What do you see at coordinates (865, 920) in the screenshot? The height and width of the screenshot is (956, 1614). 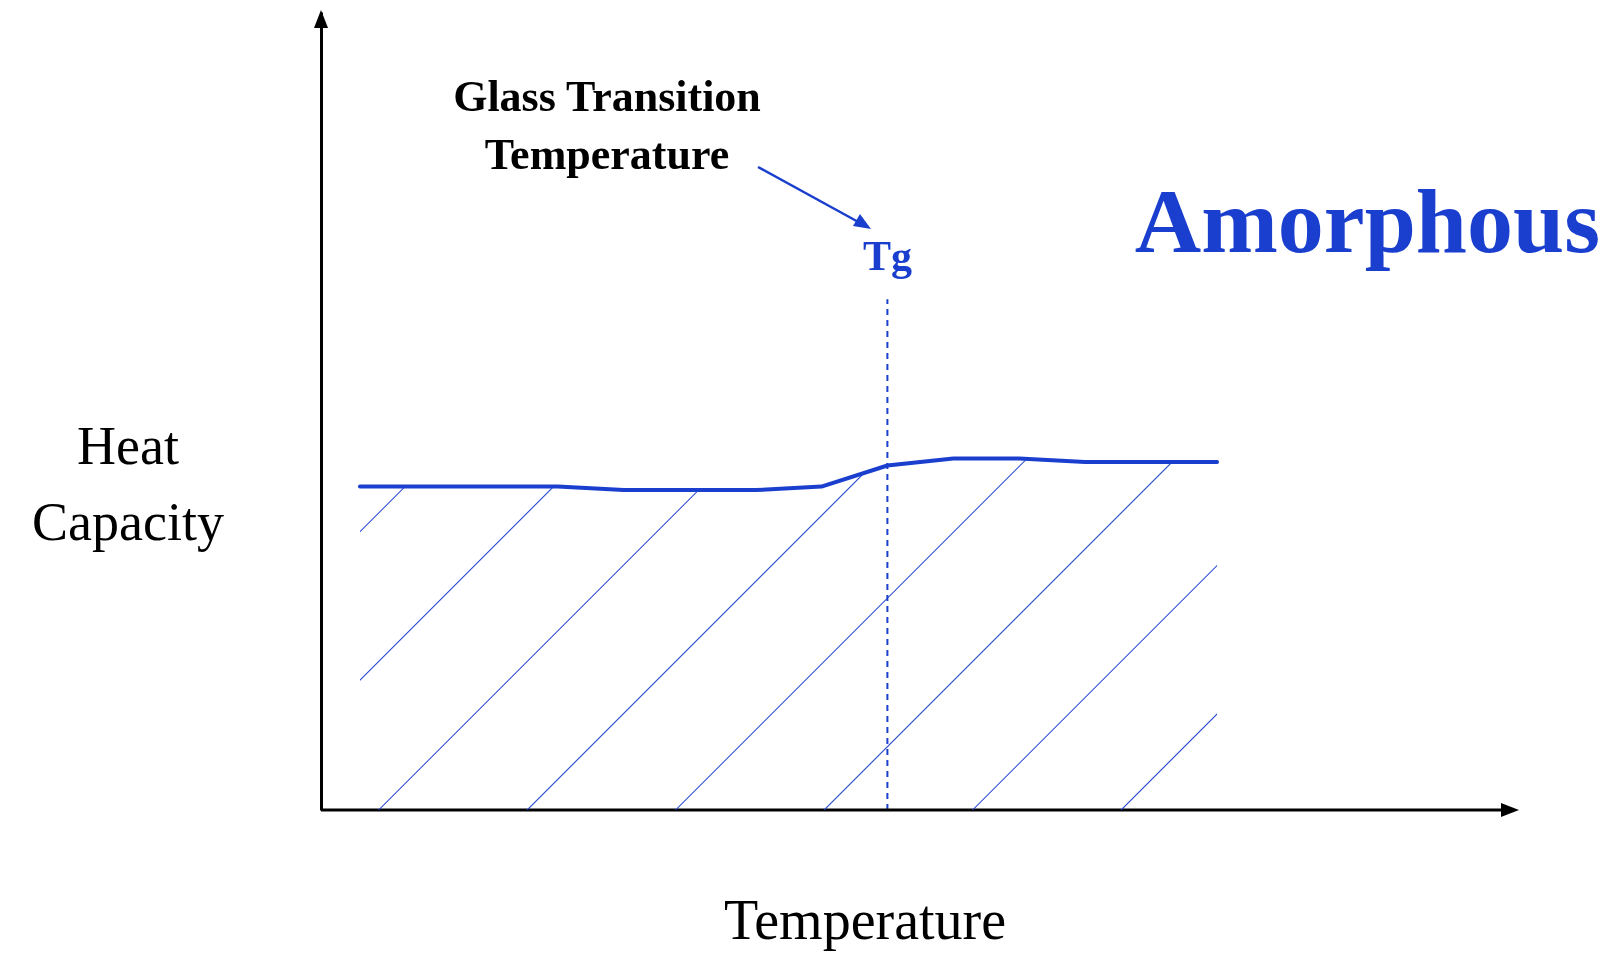 I see `x-axis-title: Temperature` at bounding box center [865, 920].